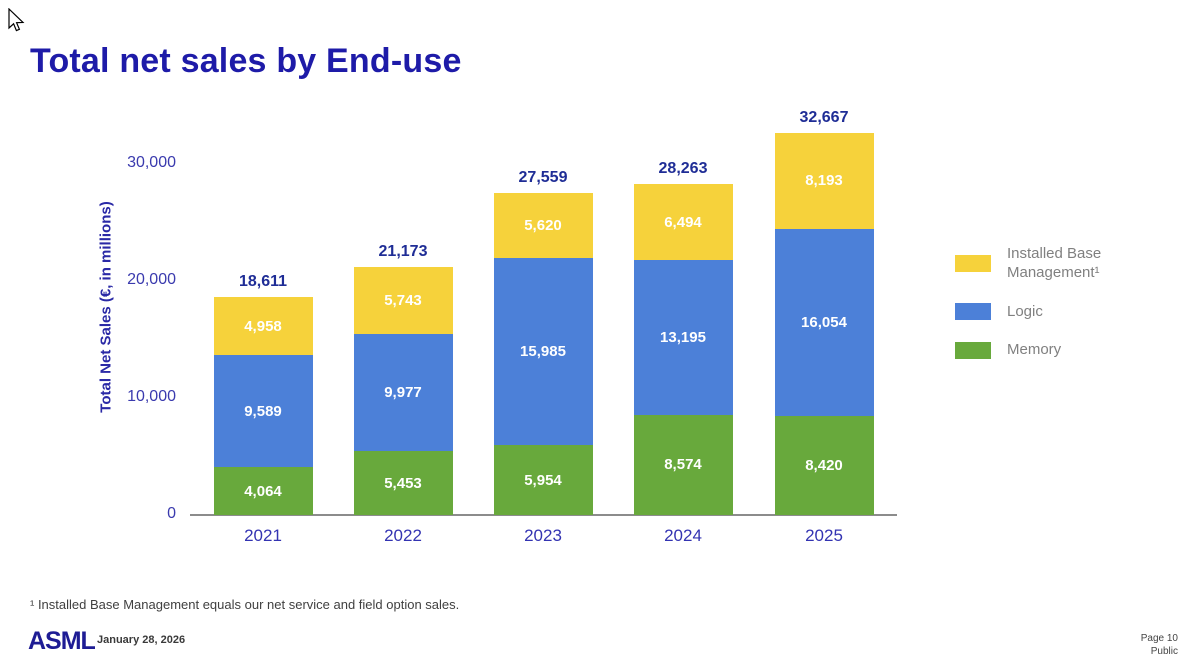  Describe the element at coordinates (1034, 350) in the screenshot. I see `legend-label: Memory` at that location.